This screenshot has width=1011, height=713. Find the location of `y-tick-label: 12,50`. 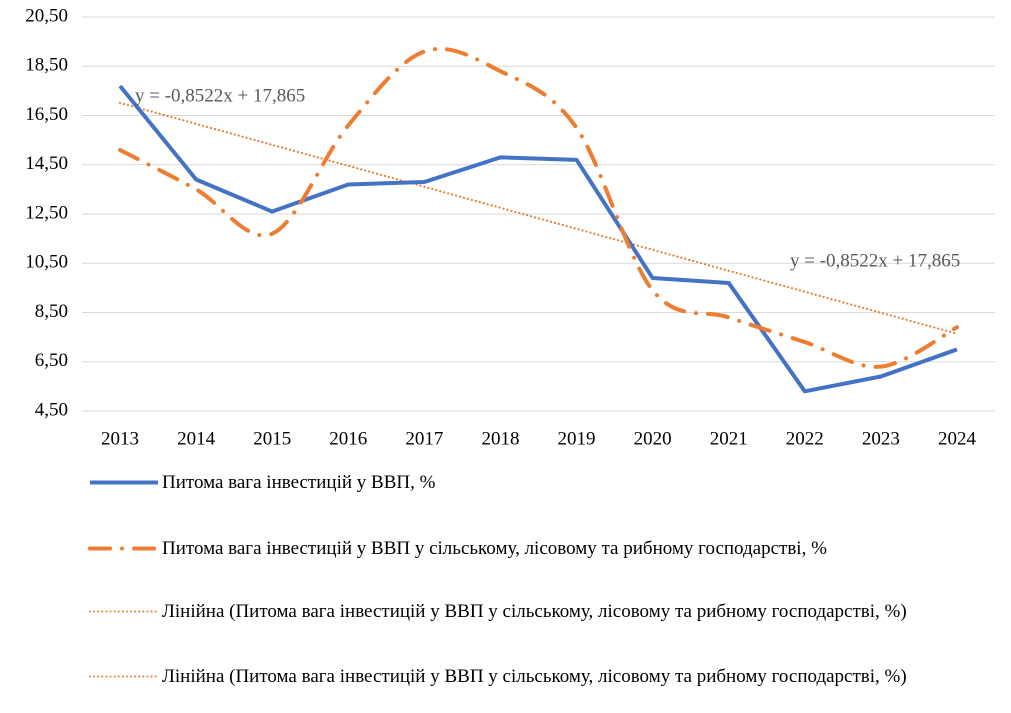

y-tick-label: 12,50 is located at coordinates (46, 212).